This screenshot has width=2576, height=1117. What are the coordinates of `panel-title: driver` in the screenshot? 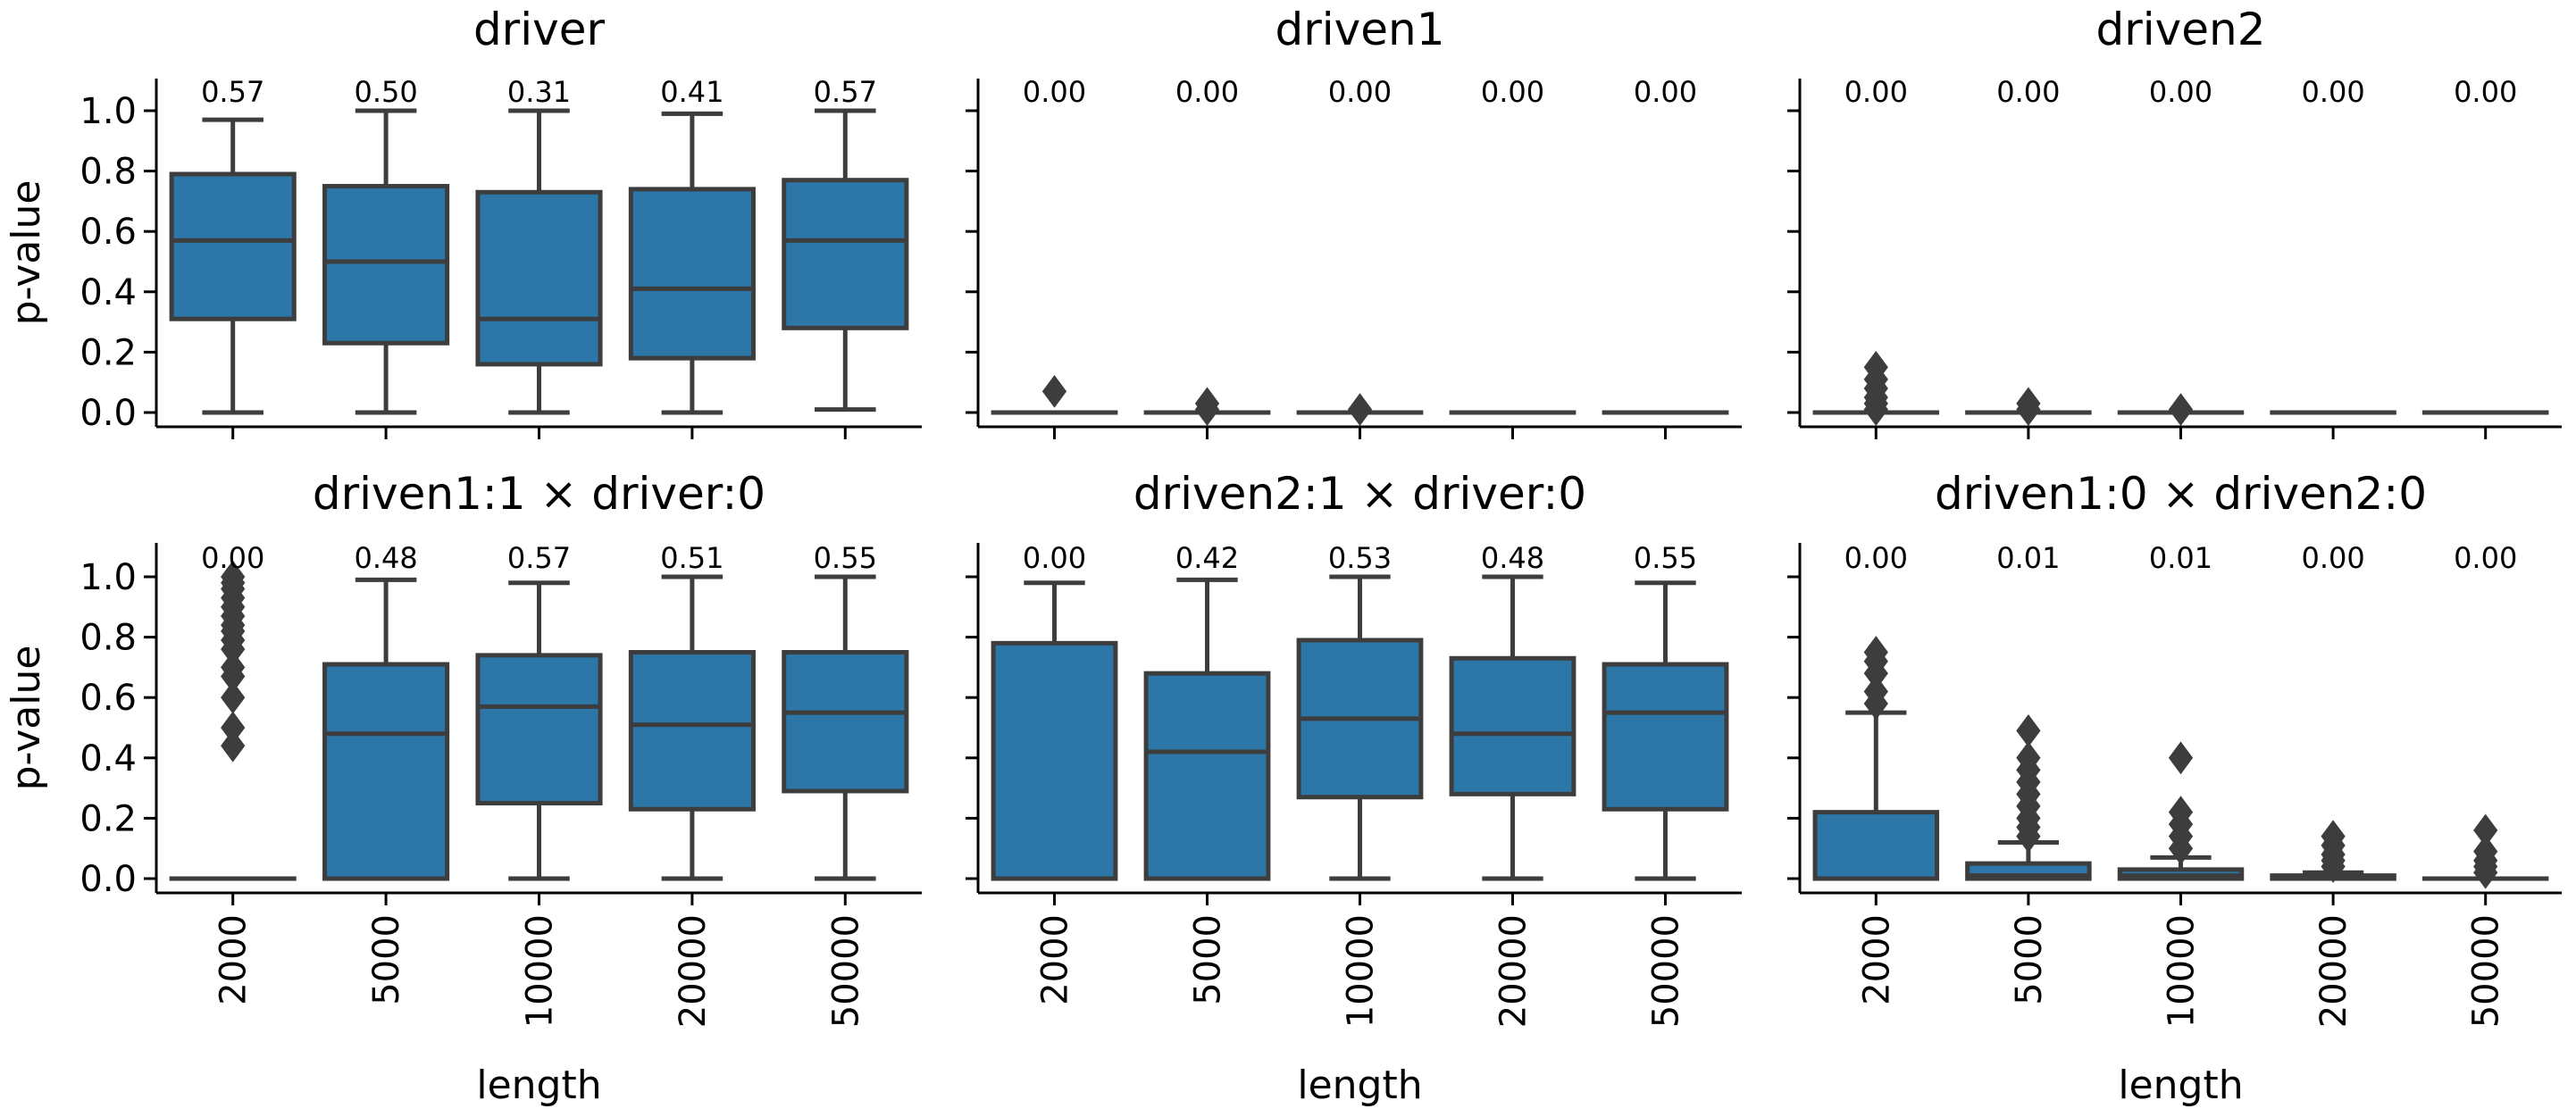 It's located at (540, 29).